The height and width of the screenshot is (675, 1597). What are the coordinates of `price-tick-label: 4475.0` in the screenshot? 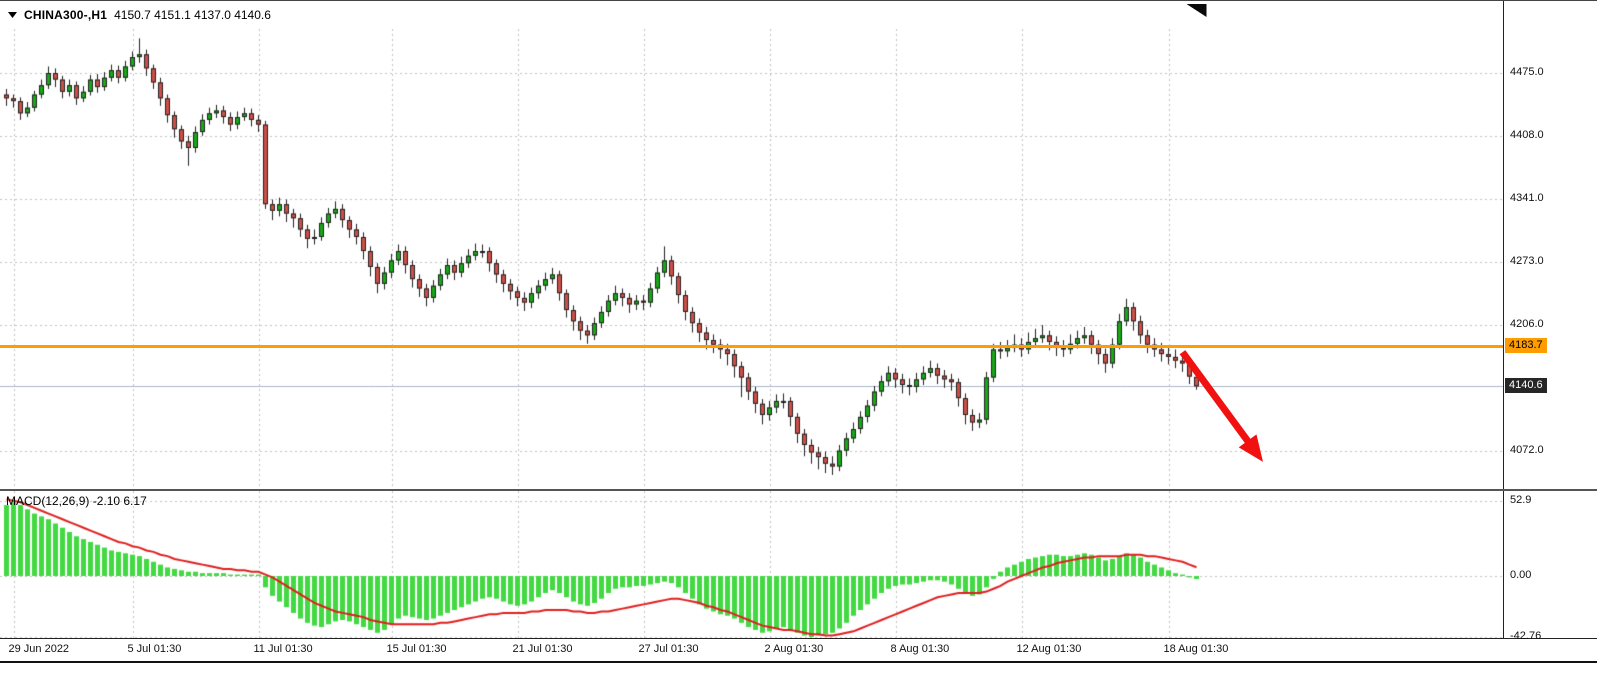 It's located at (1527, 72).